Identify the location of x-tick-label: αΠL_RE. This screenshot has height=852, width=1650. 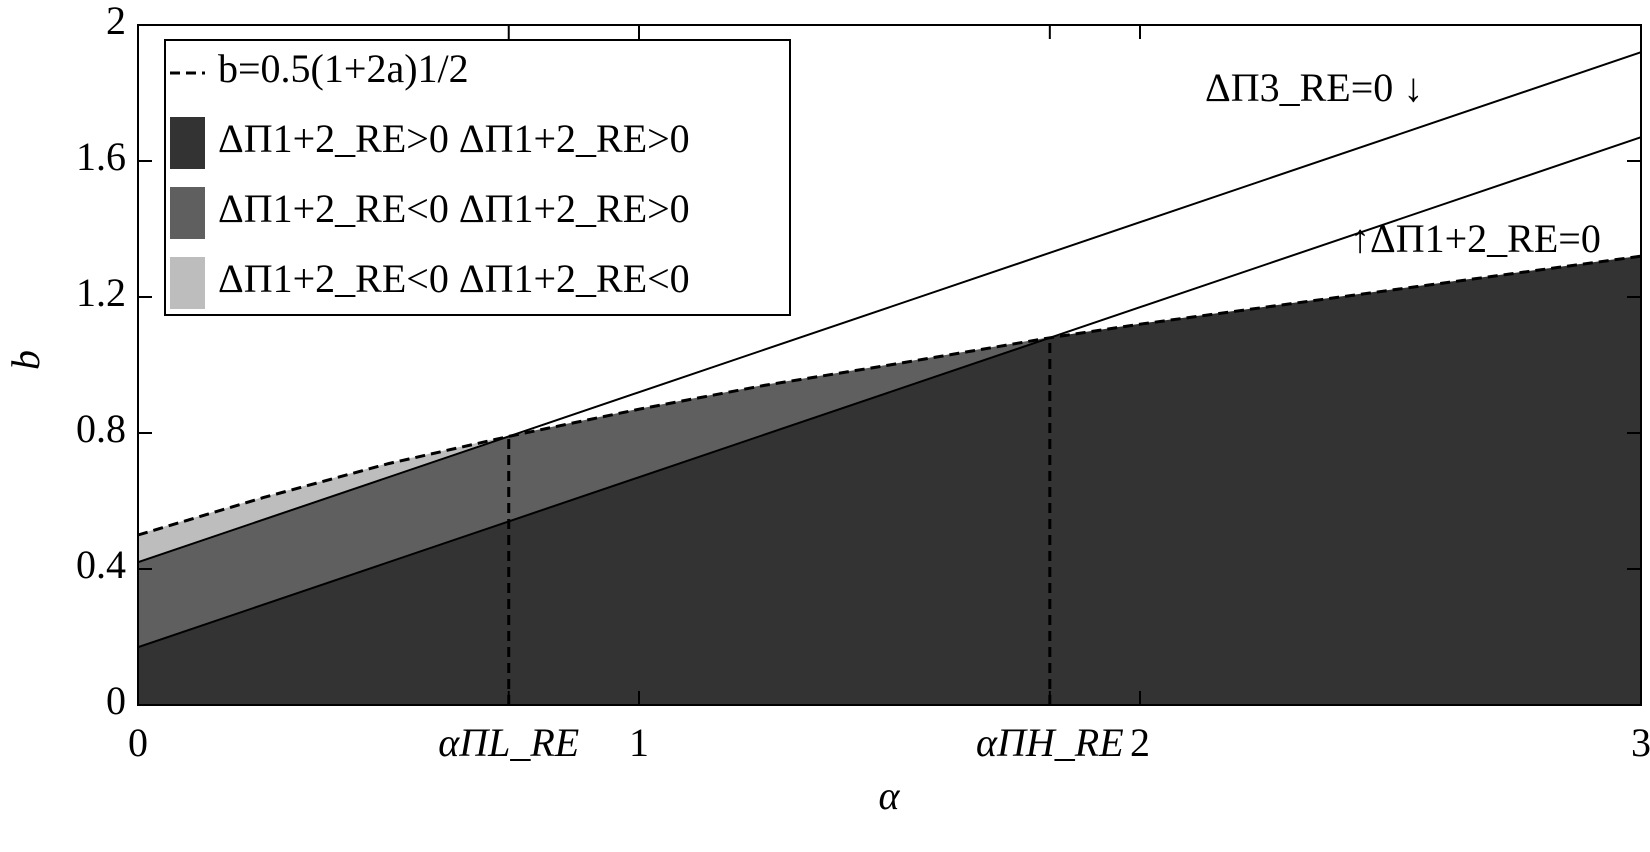
(508, 742).